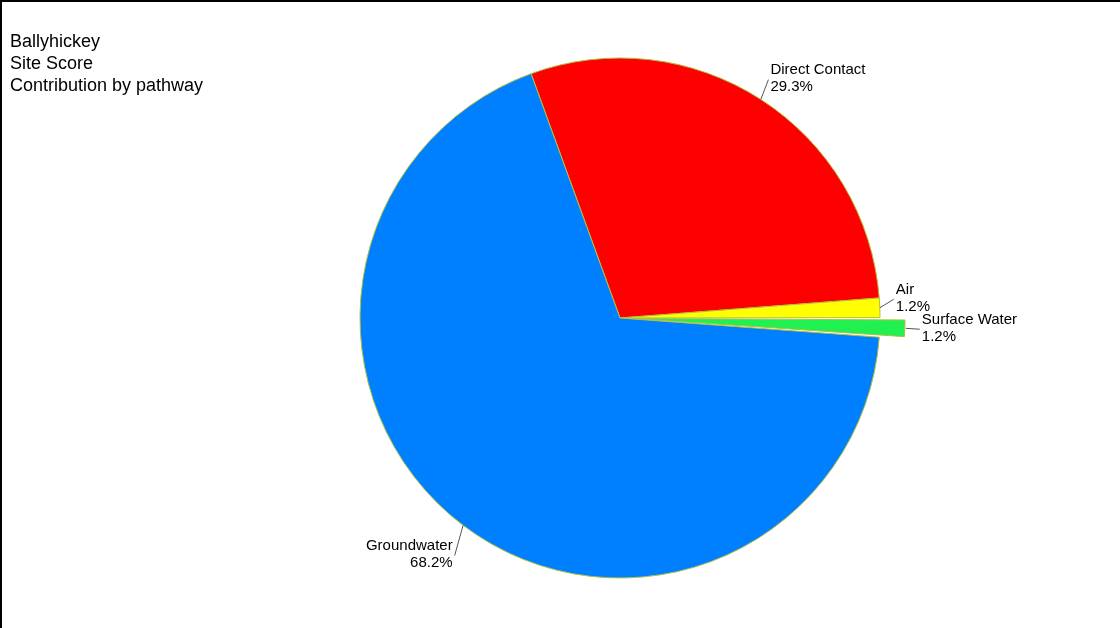  I want to click on data-label: 29.3%, so click(791, 86).